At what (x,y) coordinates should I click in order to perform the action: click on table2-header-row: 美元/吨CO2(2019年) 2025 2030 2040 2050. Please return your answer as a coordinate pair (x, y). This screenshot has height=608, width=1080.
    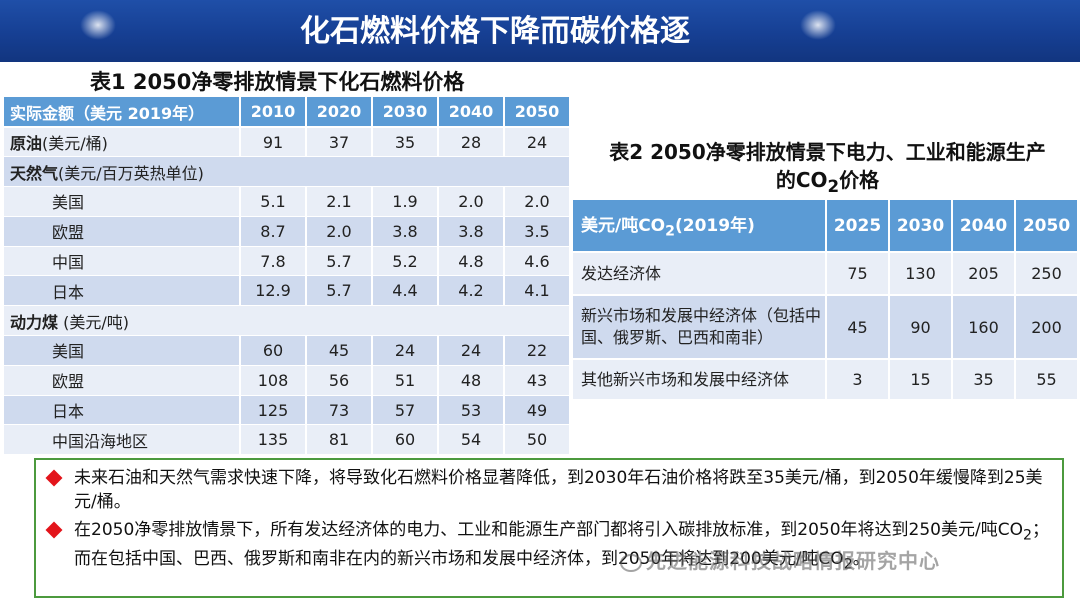
    Looking at the image, I should click on (826, 226).